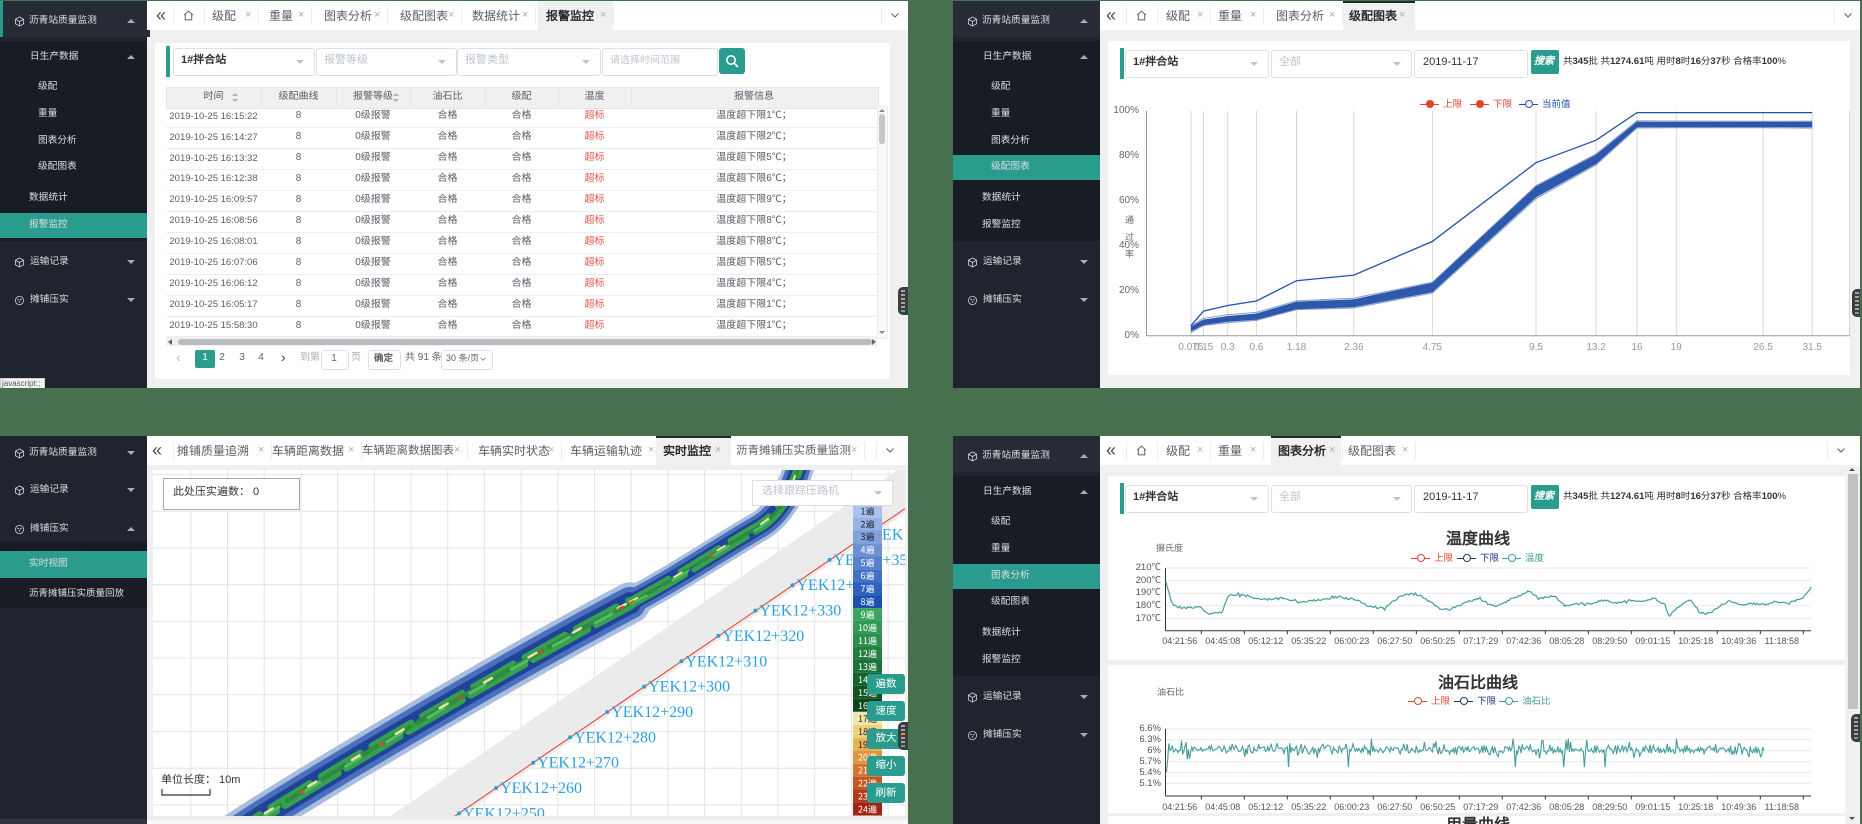 The width and height of the screenshot is (1862, 824). I want to click on svg-text: 13遍, so click(867, 666).